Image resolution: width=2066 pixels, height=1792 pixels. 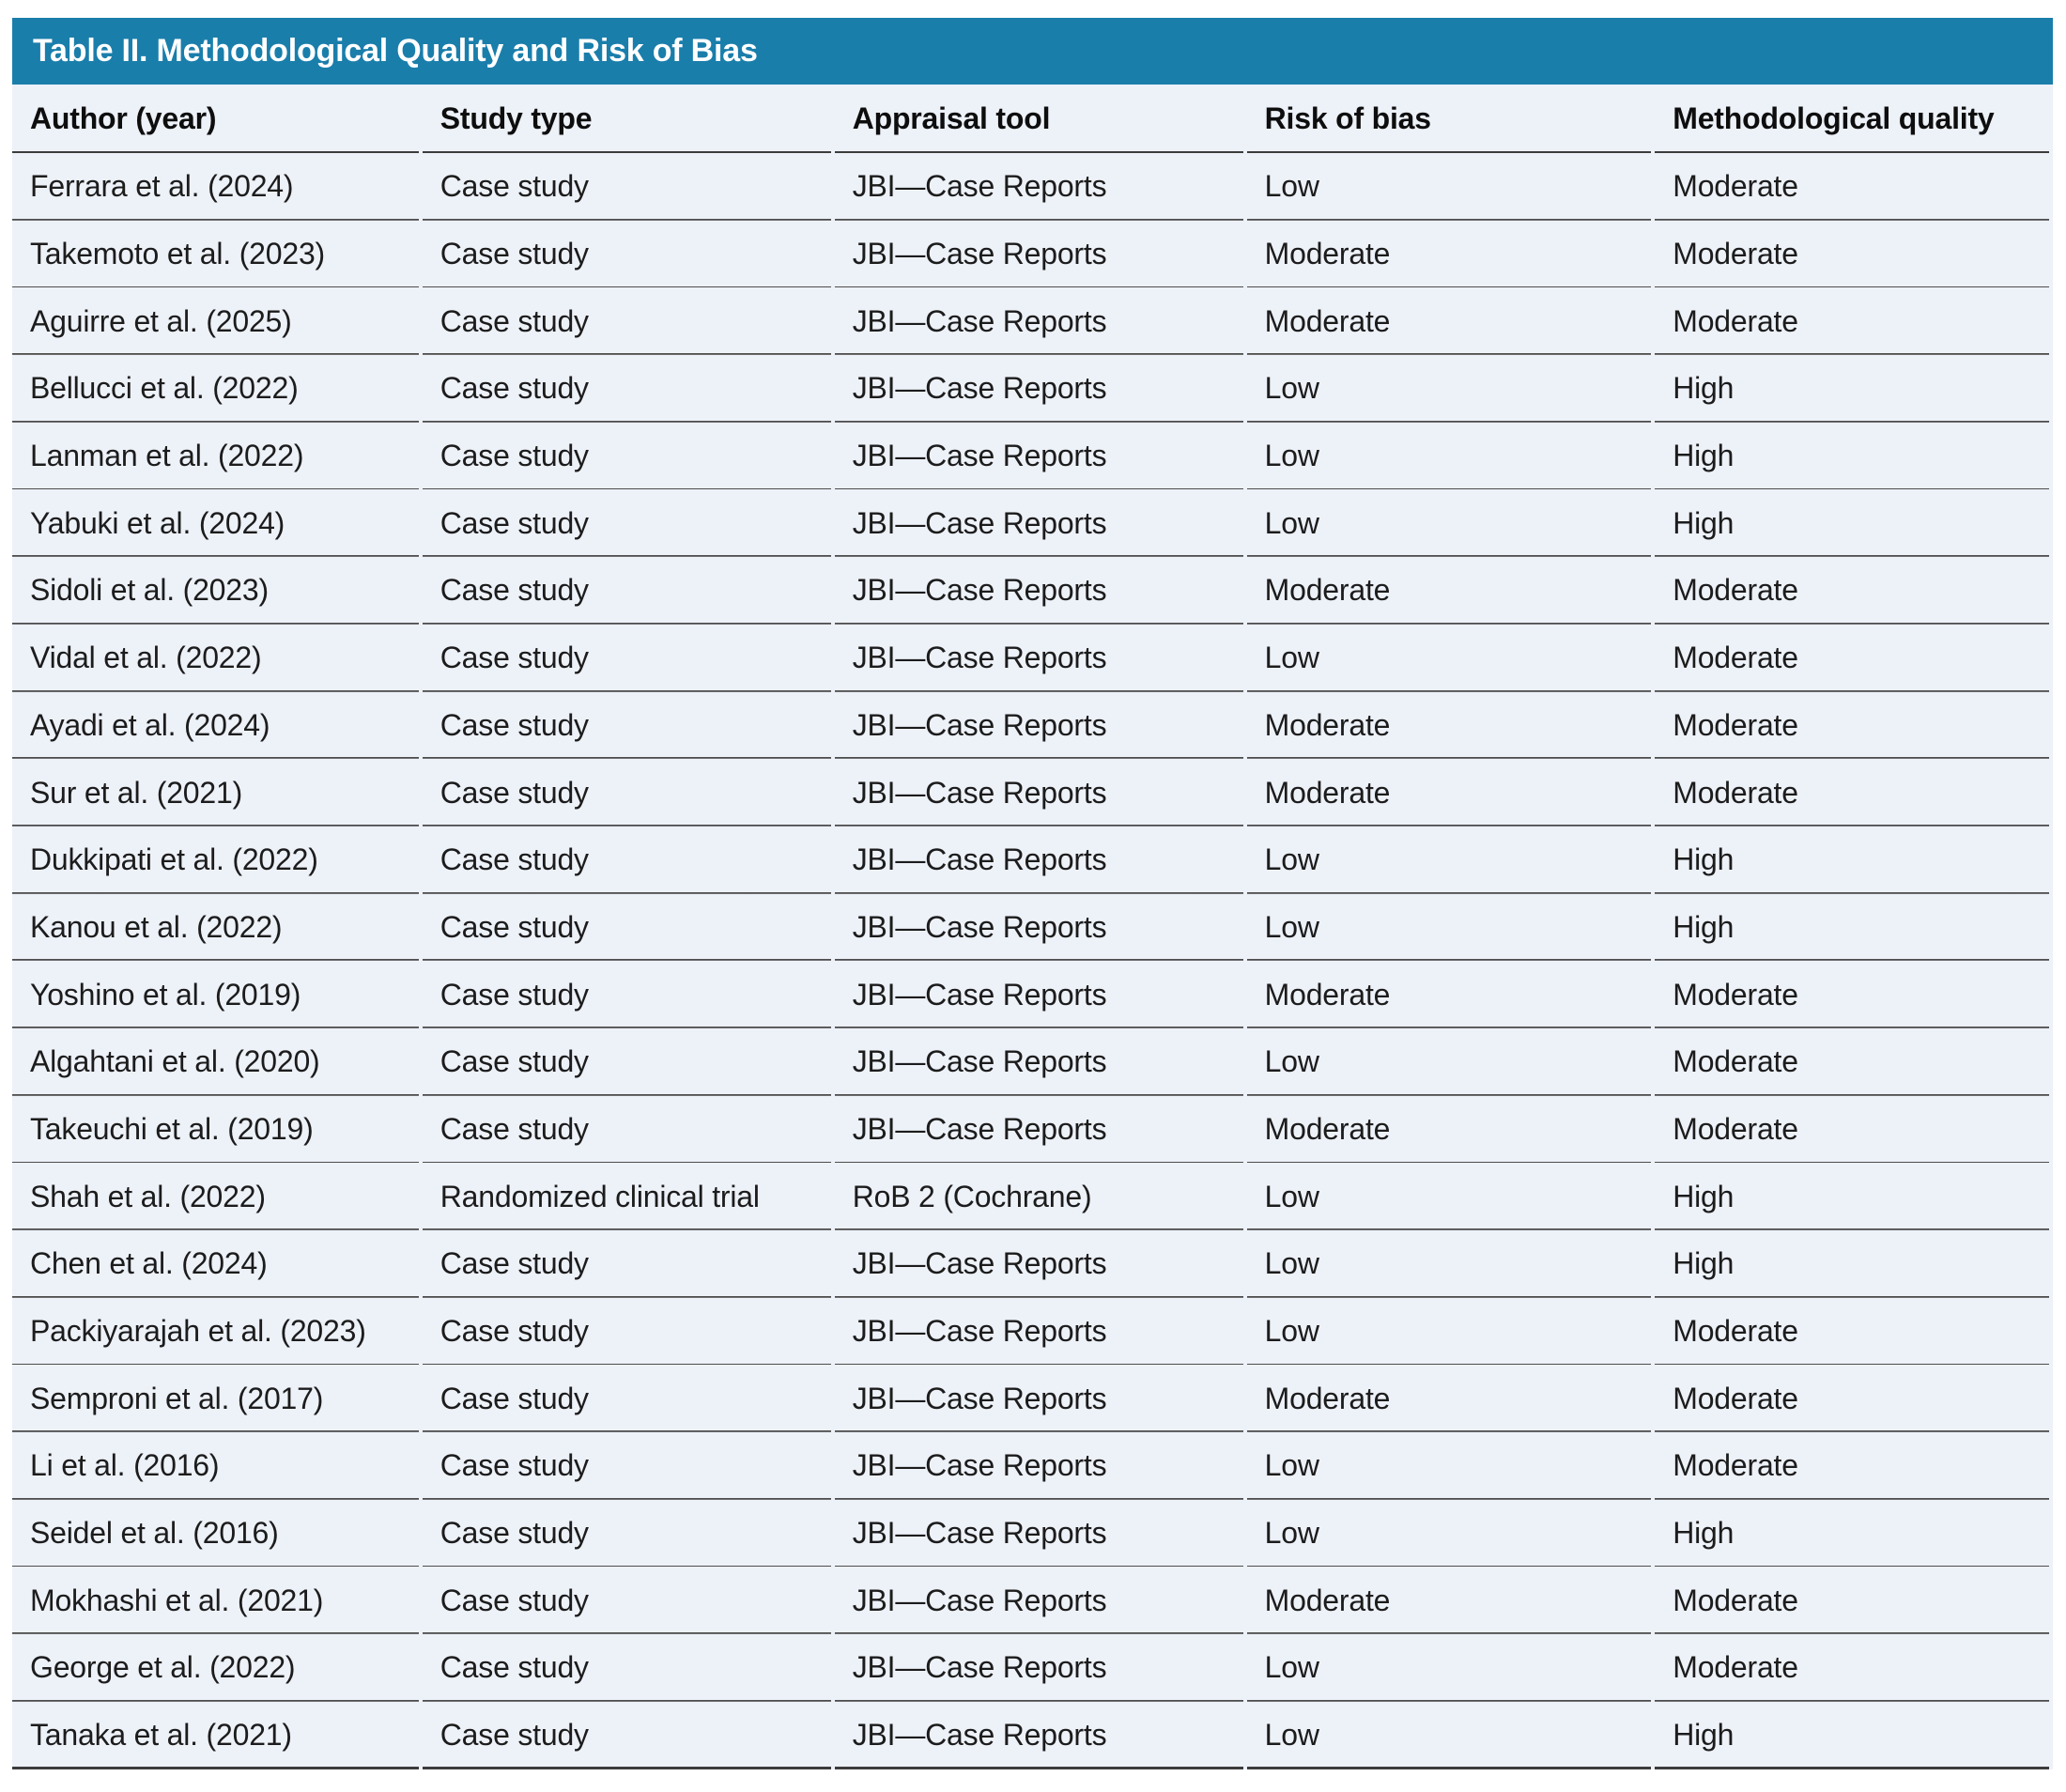 What do you see at coordinates (217, 1668) in the screenshot?
I see `author-year-cell: George et al. (2022)` at bounding box center [217, 1668].